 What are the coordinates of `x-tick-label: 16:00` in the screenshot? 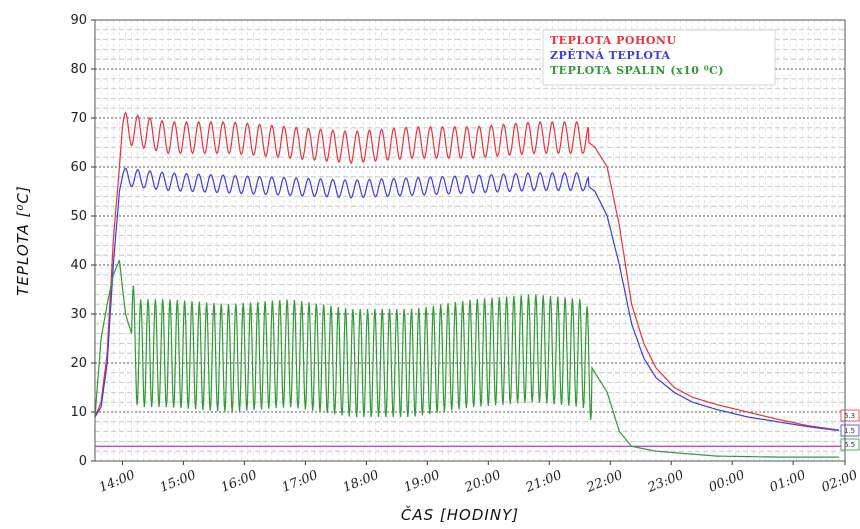 It's located at (239, 482).